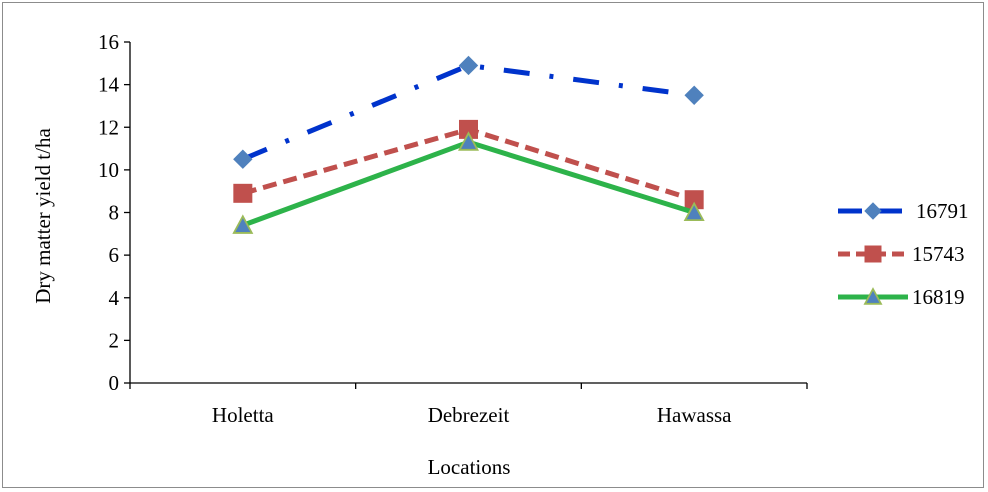 This screenshot has width=988, height=492. Describe the element at coordinates (694, 415) in the screenshot. I see `x-tick-label: Hawassa` at that location.